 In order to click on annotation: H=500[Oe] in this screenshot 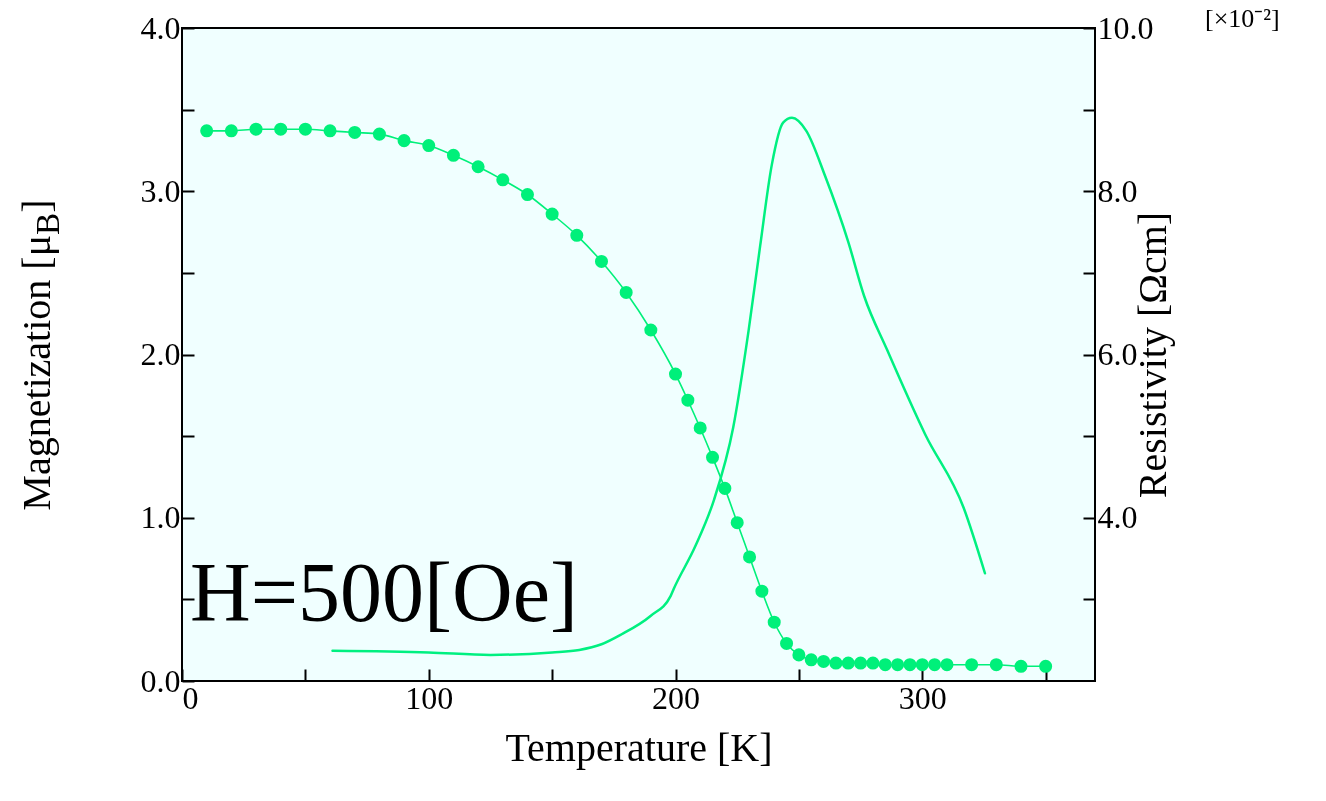, I will do `click(384, 592)`.